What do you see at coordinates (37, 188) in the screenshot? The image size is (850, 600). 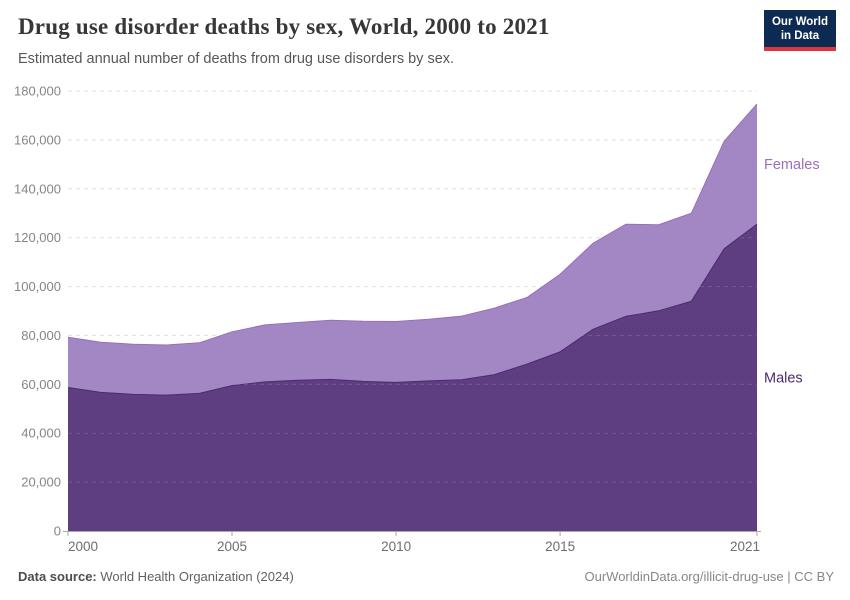 I see `y-axis-tick-label: 140,000` at bounding box center [37, 188].